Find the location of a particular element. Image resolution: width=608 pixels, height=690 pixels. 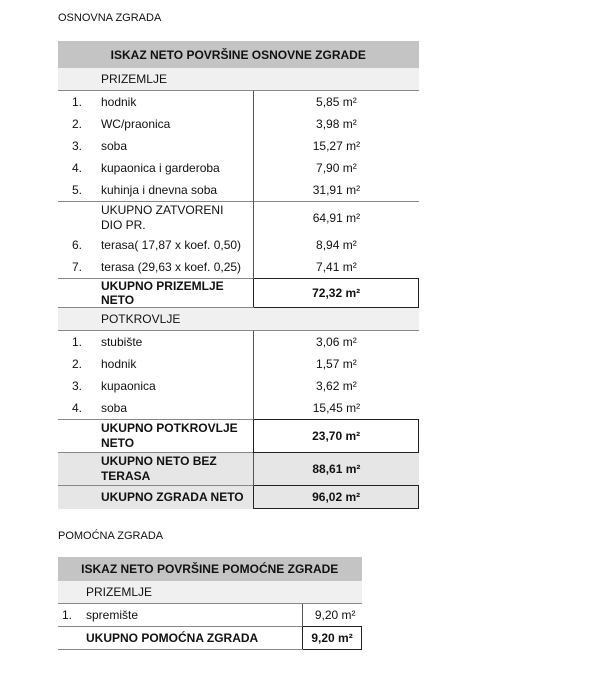

table-row: 6. terasa( 17,87 x koef. 0,50) 8,94 m² is located at coordinates (238, 245).